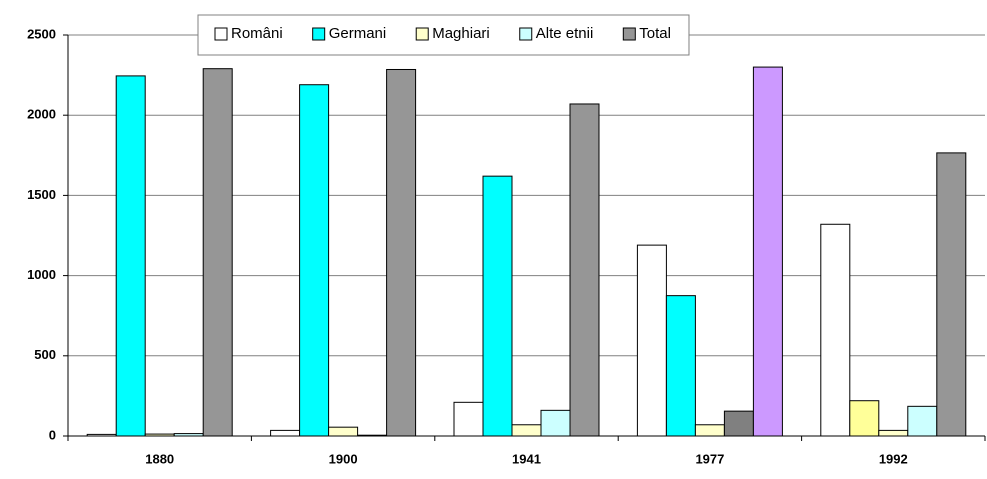 This screenshot has height=479, width=987. I want to click on x-tick-label: 1880, so click(159, 458).